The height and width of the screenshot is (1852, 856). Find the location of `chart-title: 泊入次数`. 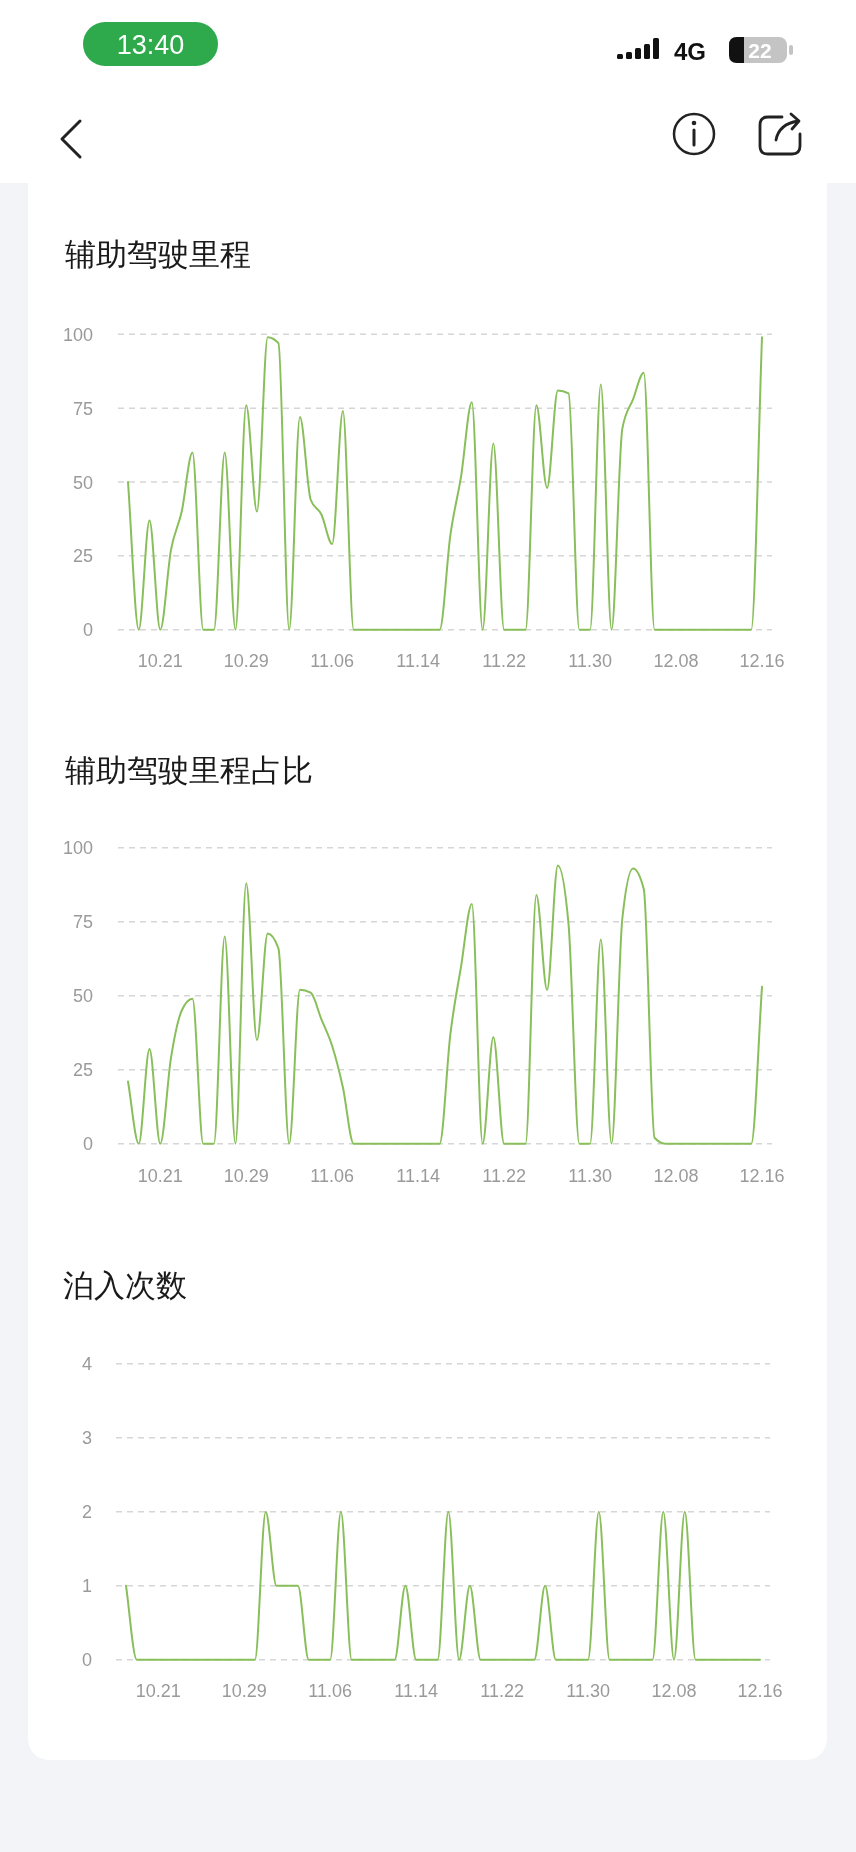

chart-title: 泊入次数 is located at coordinates (125, 1285).